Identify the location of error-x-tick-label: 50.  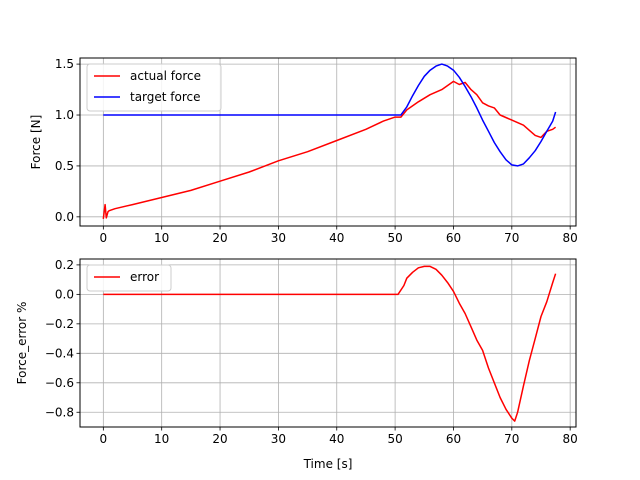
(394, 439).